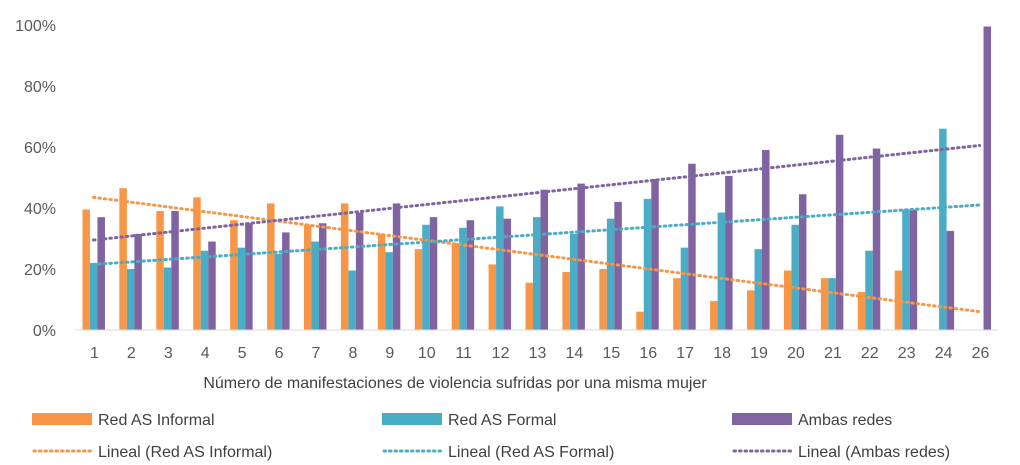  What do you see at coordinates (759, 353) in the screenshot?
I see `x-tick-label: 19` at bounding box center [759, 353].